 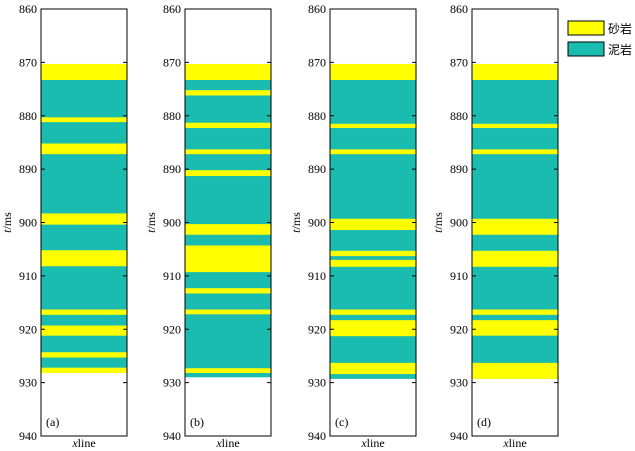 I want to click on panel-label: (b), so click(x=197, y=422).